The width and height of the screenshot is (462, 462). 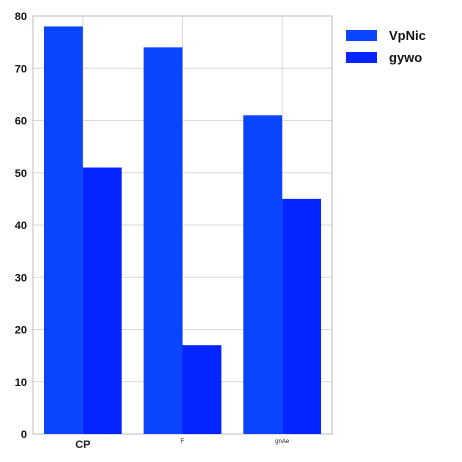 I want to click on y-tick-label: 10, so click(x=21, y=383).